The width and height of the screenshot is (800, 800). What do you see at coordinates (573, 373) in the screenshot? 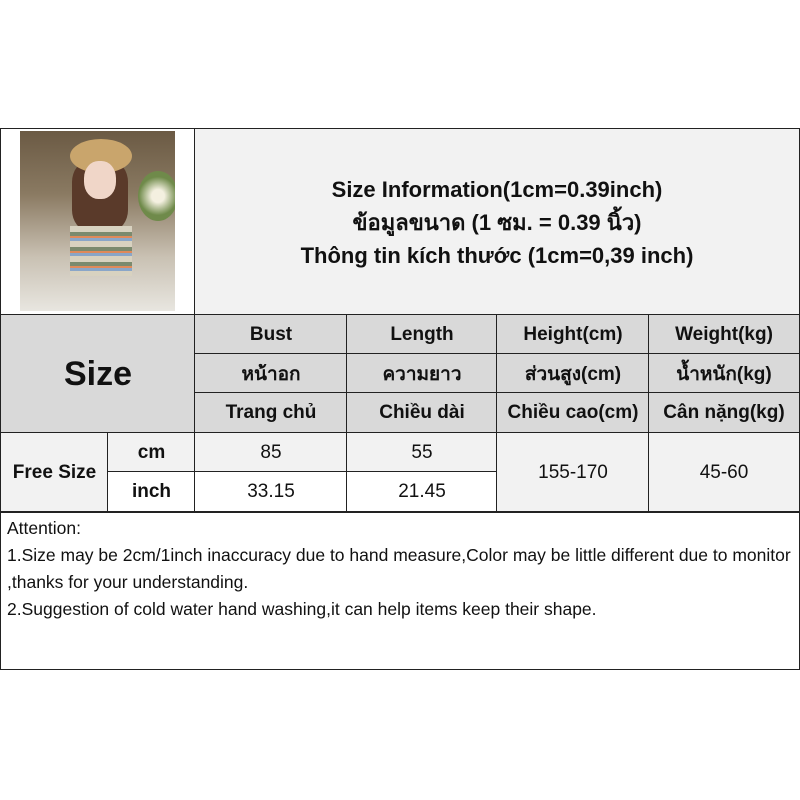
I see `height-th: ส่วนสูง(cm)` at bounding box center [573, 373].